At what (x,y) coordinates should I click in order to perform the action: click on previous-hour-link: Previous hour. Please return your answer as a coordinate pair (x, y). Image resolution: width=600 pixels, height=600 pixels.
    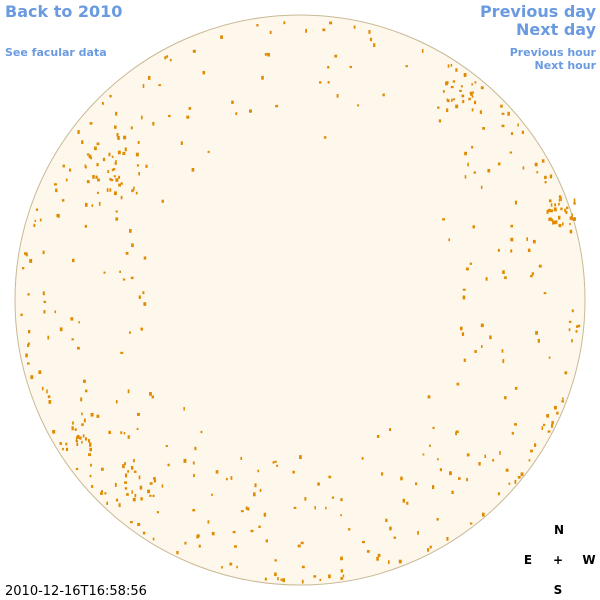
    Looking at the image, I should click on (553, 52).